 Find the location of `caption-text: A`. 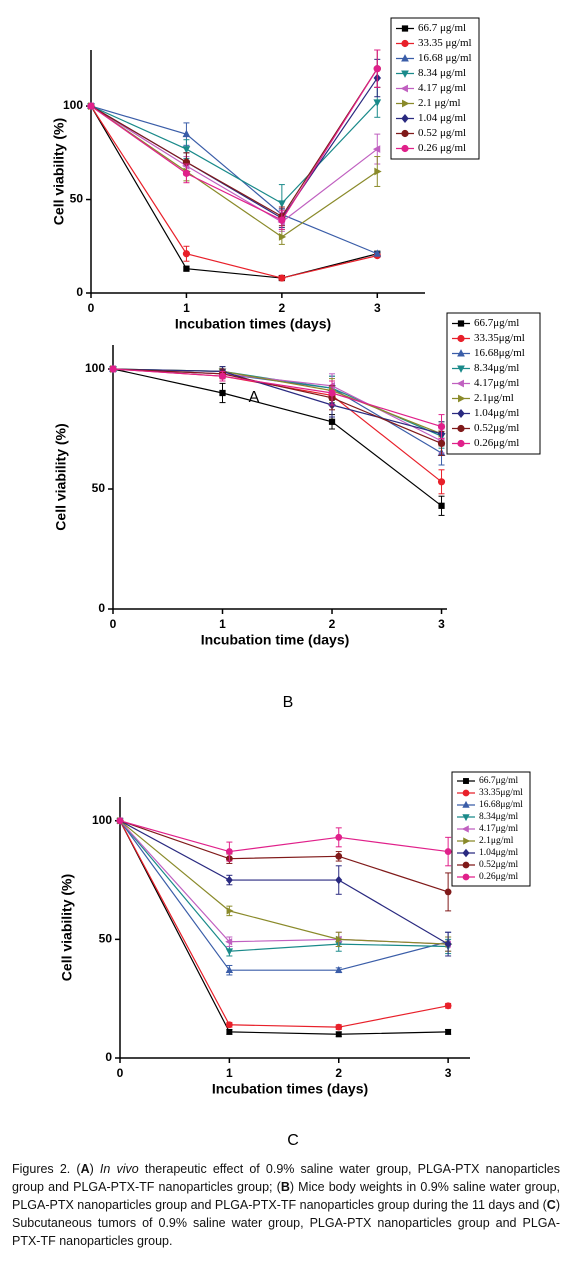

caption-text: A is located at coordinates (85, 1169).